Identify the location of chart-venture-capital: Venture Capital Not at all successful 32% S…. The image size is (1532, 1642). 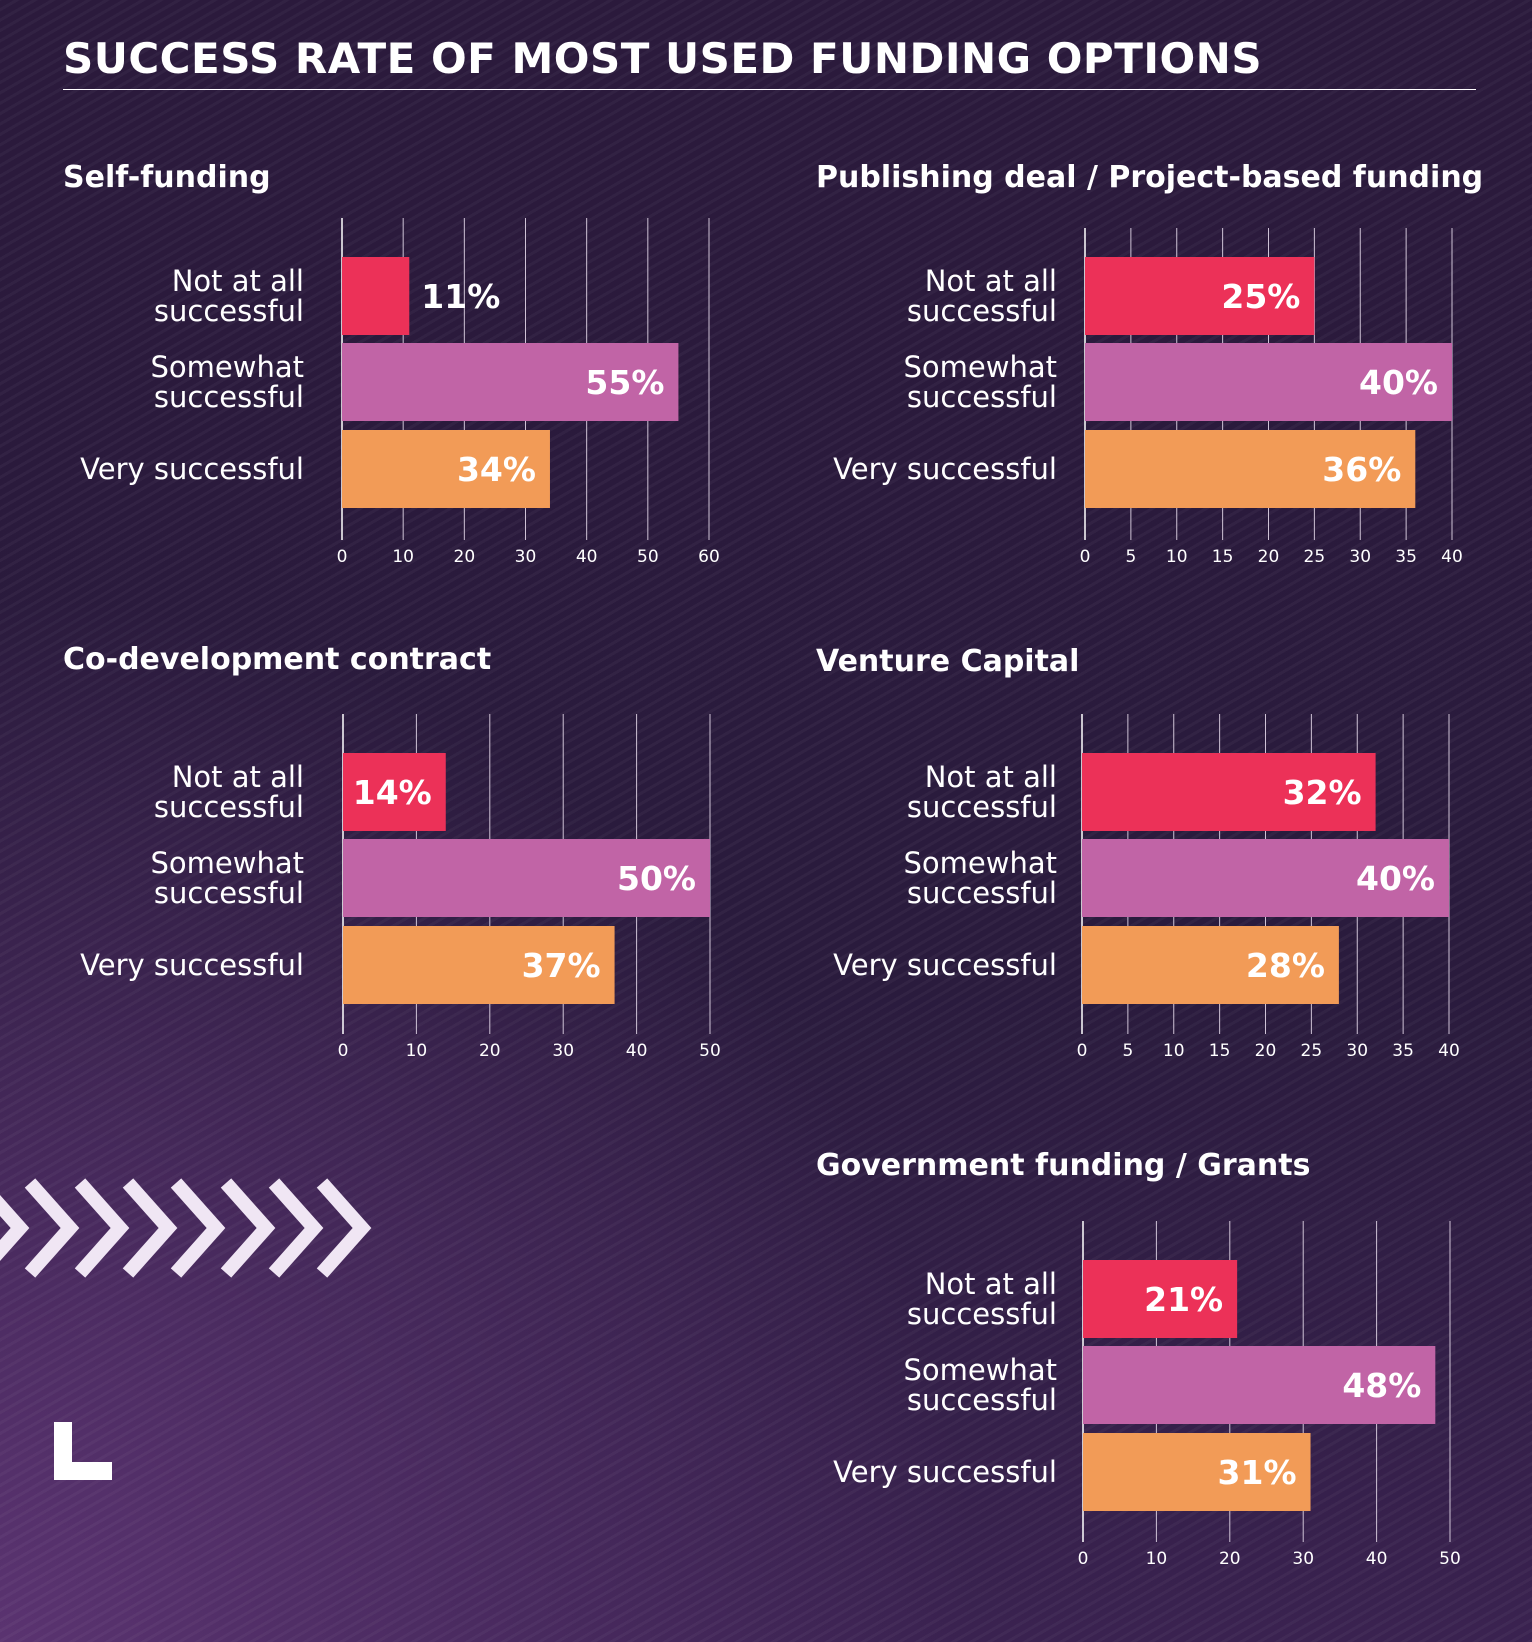
(1161, 859).